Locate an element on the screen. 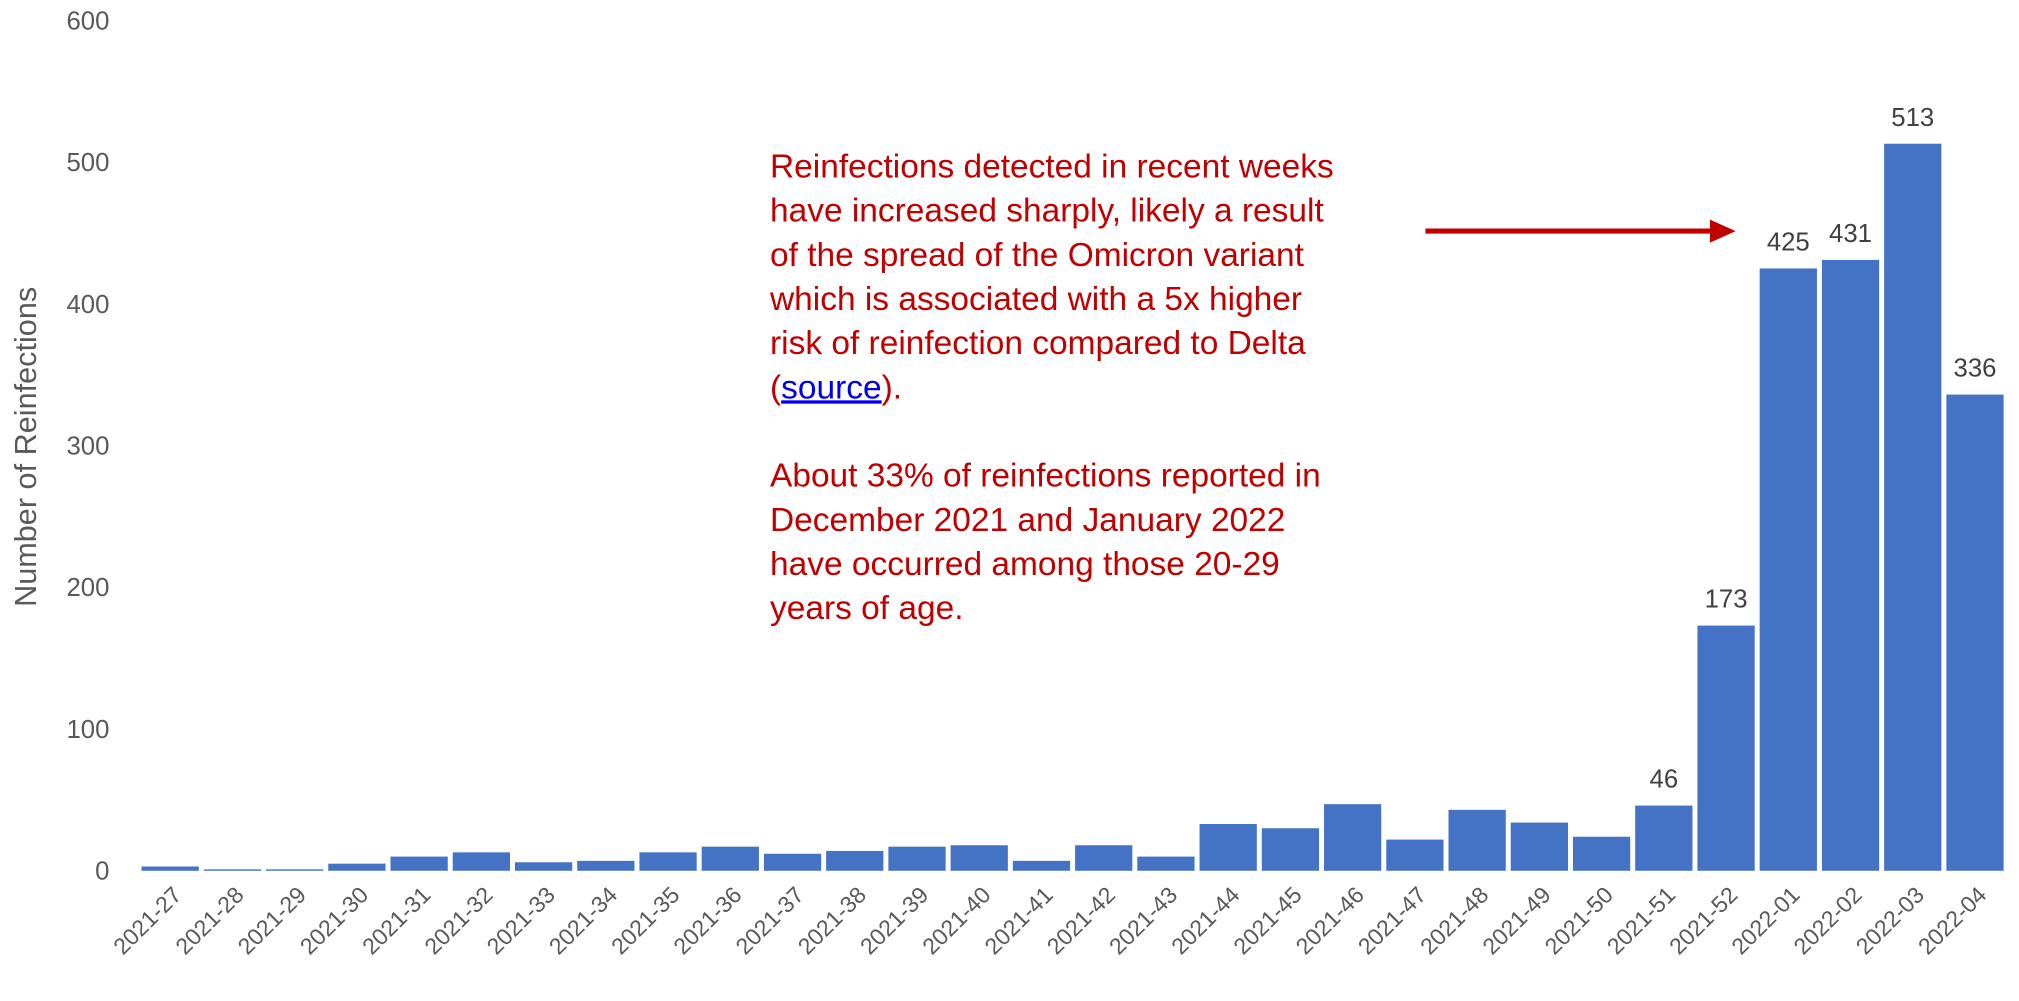  annotation-text: ( is located at coordinates (775, 387).